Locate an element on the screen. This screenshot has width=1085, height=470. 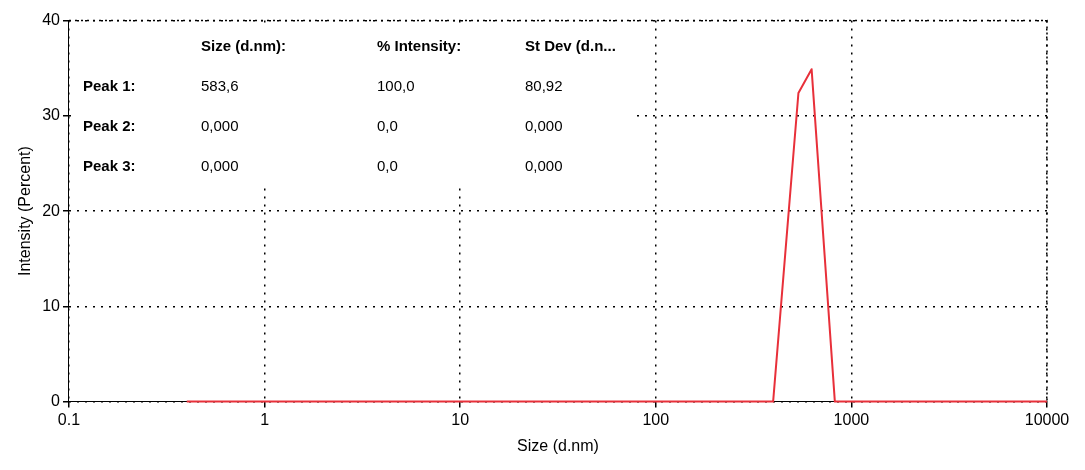
annotation: Peak 3: is located at coordinates (109, 165).